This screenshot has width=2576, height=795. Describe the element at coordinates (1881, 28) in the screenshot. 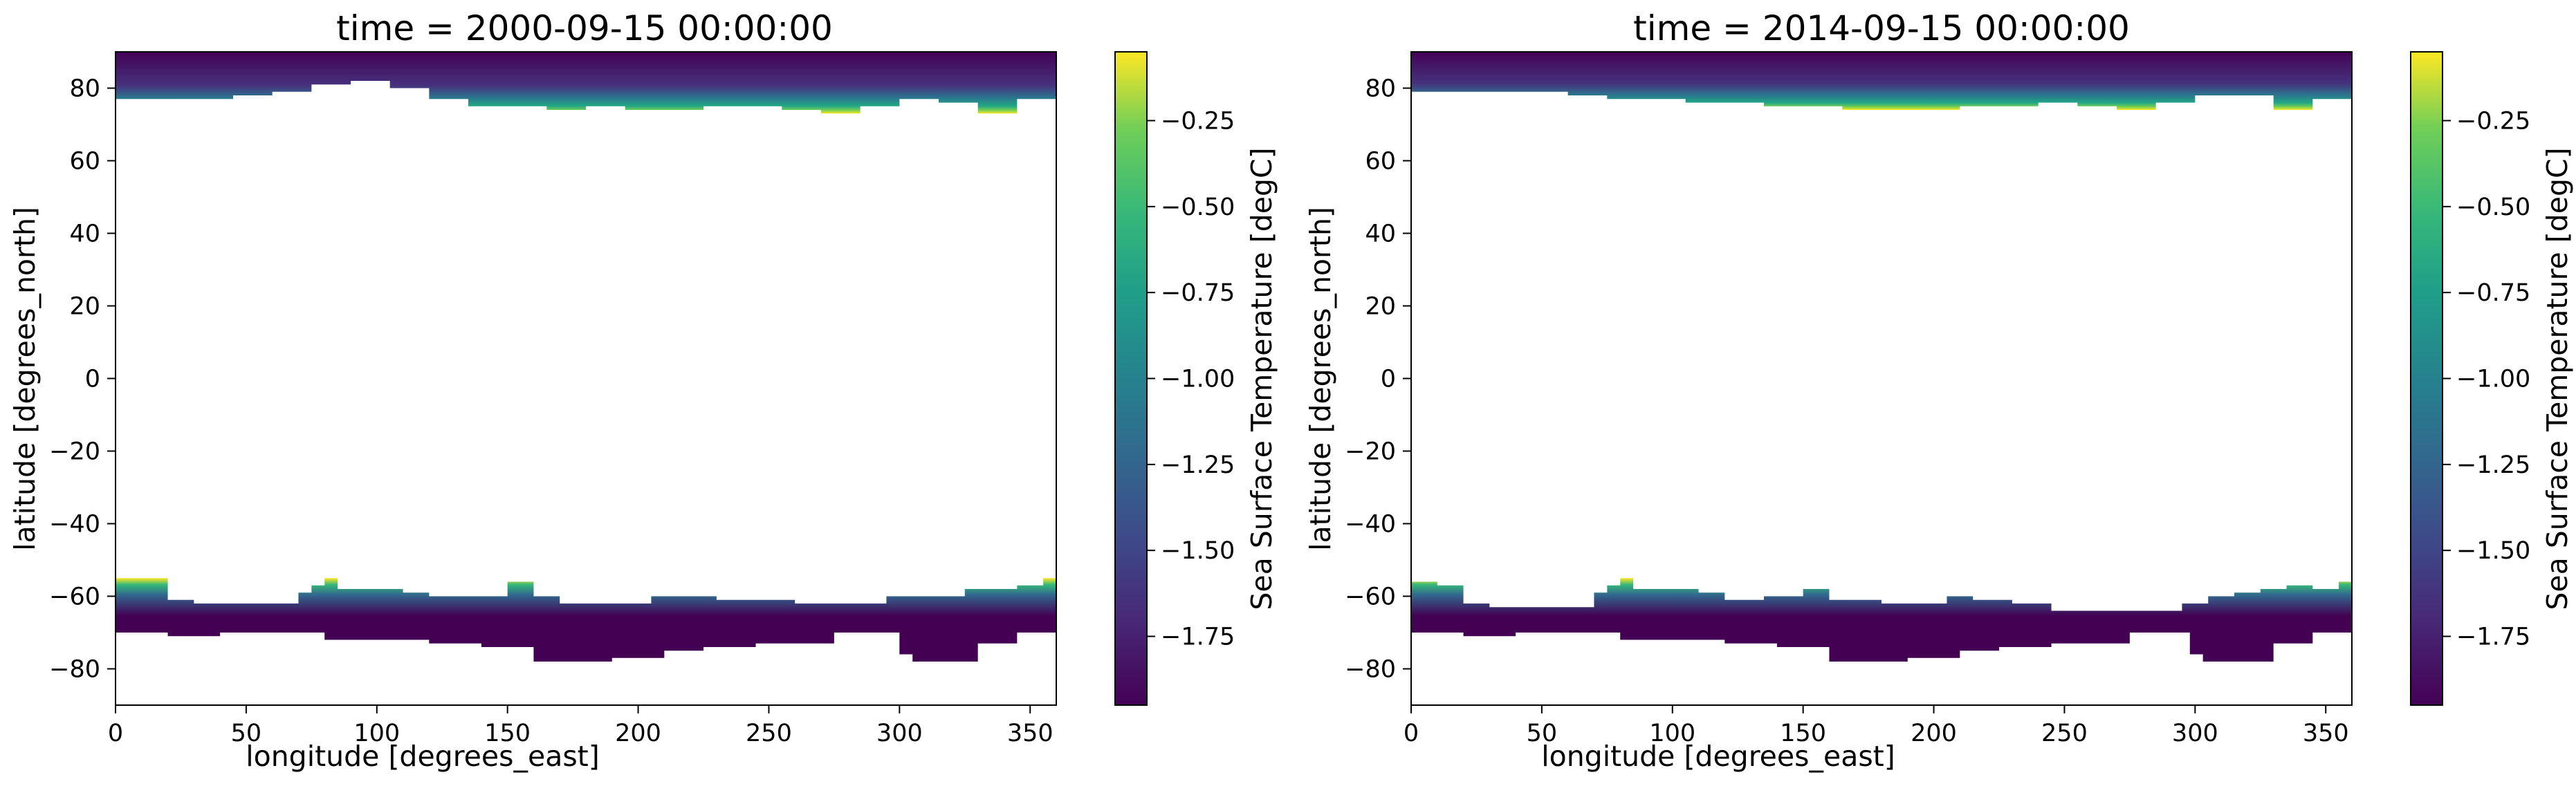

I see `panel-title: time = 2014-09-15 00:00:00` at that location.